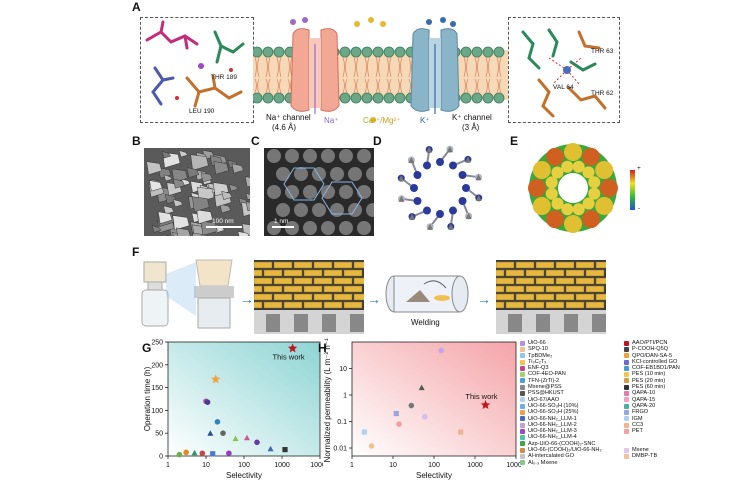 The height and width of the screenshot is (486, 741). What do you see at coordinates (380, 69) in the screenshot?
I see `membrane-illustration` at bounding box center [380, 69].